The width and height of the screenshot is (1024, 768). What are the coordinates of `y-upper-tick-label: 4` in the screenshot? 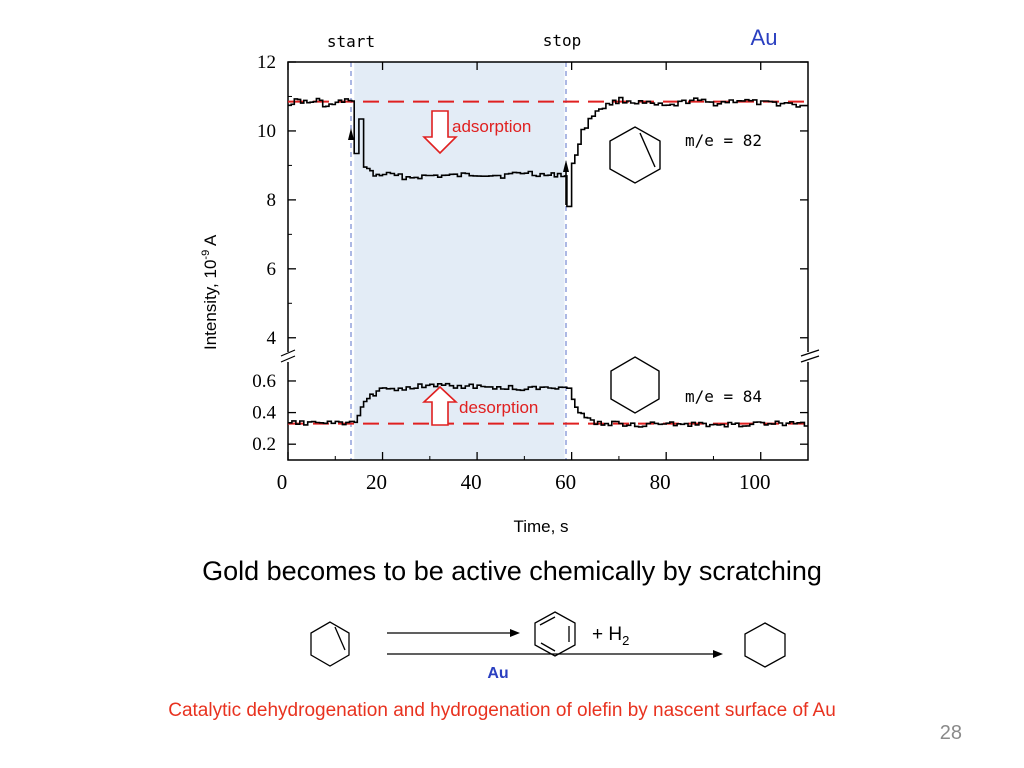 It's located at (272, 338).